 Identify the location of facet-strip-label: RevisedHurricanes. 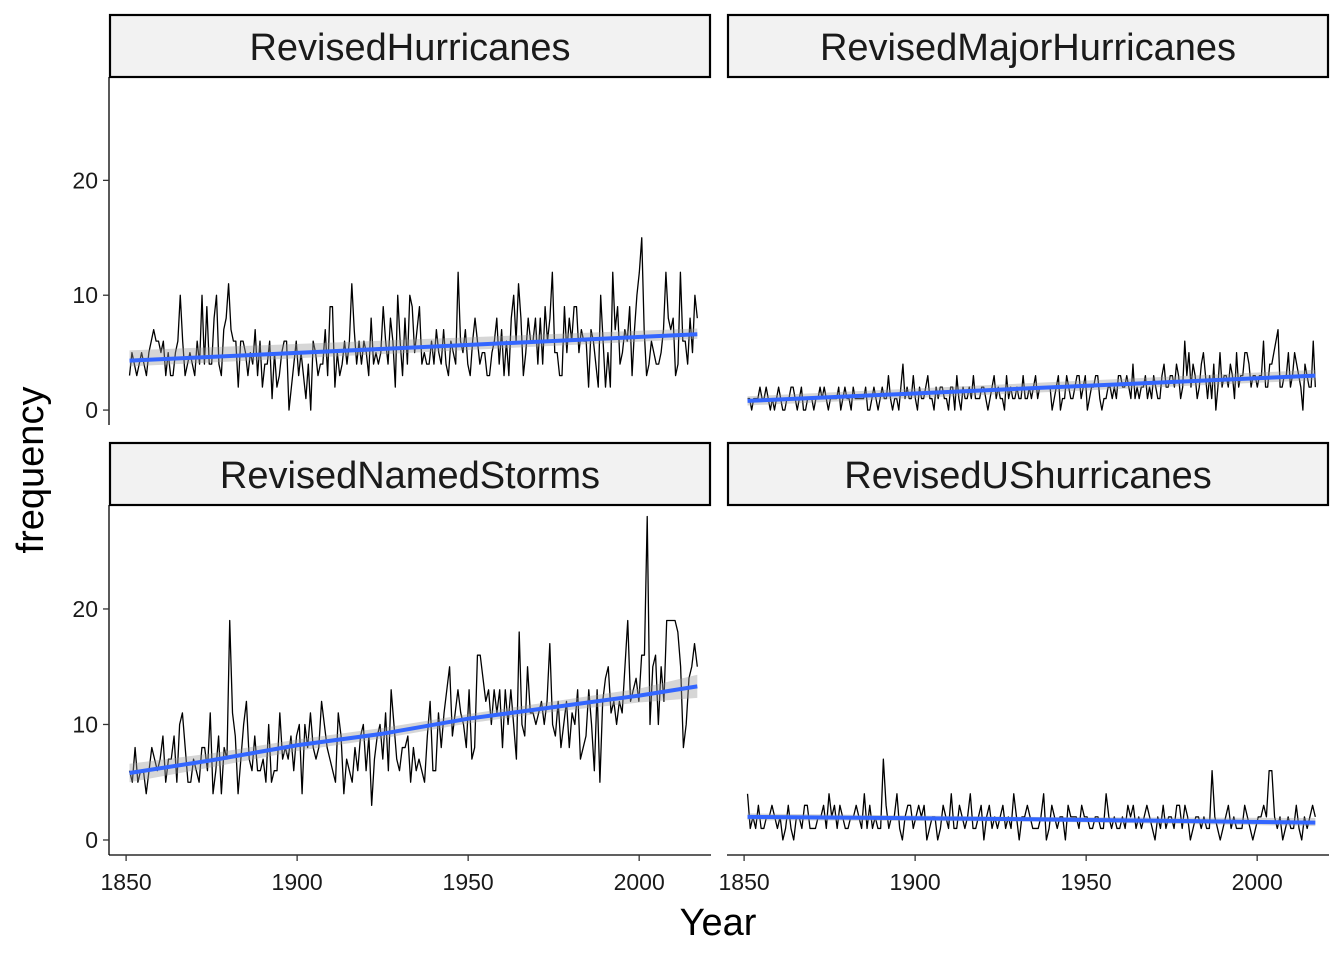
(409, 48).